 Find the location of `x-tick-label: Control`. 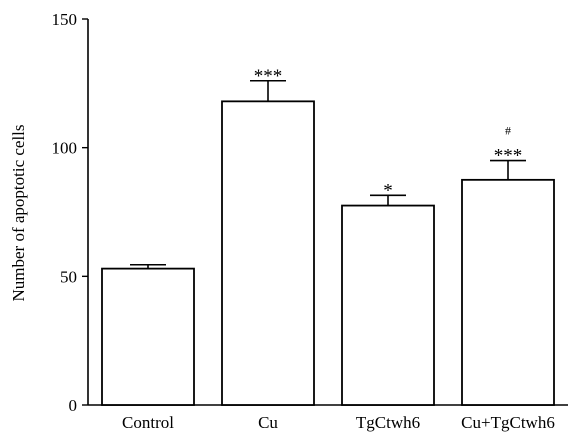

x-tick-label: Control is located at coordinates (148, 422).